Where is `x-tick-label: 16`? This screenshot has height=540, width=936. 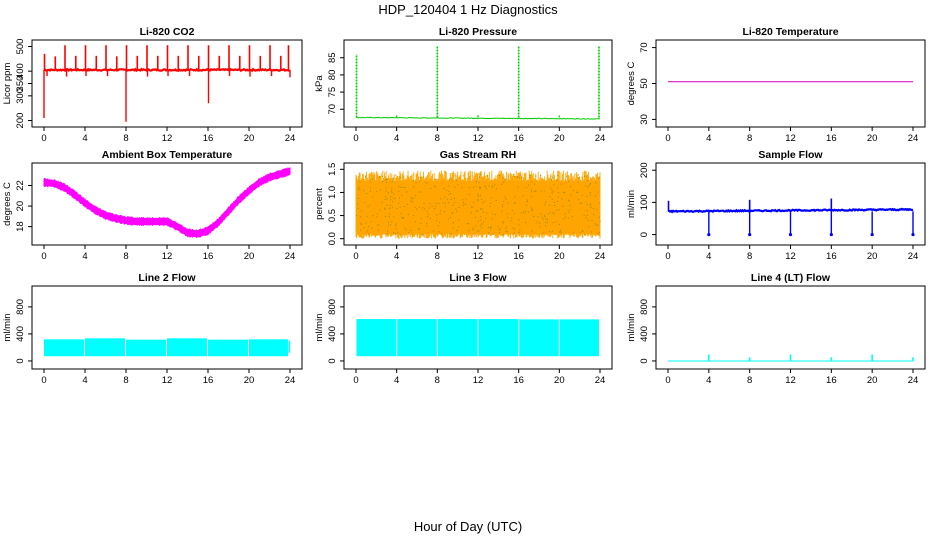
x-tick-label: 16 is located at coordinates (831, 138).